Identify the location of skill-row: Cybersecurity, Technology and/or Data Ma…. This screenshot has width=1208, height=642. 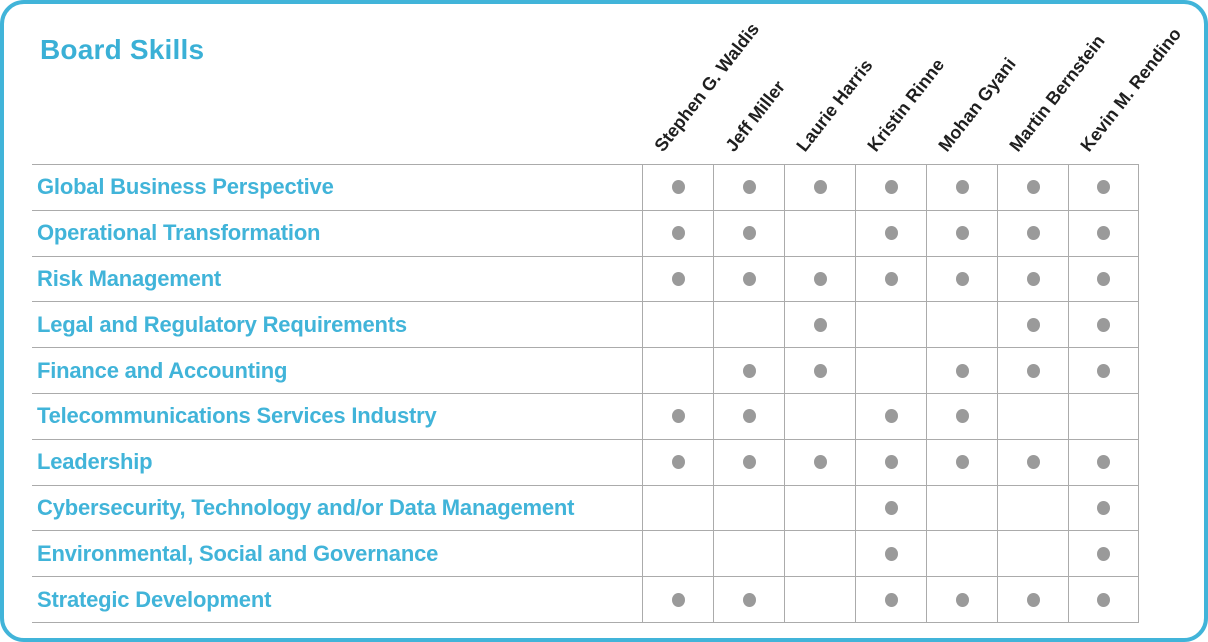
(585, 507).